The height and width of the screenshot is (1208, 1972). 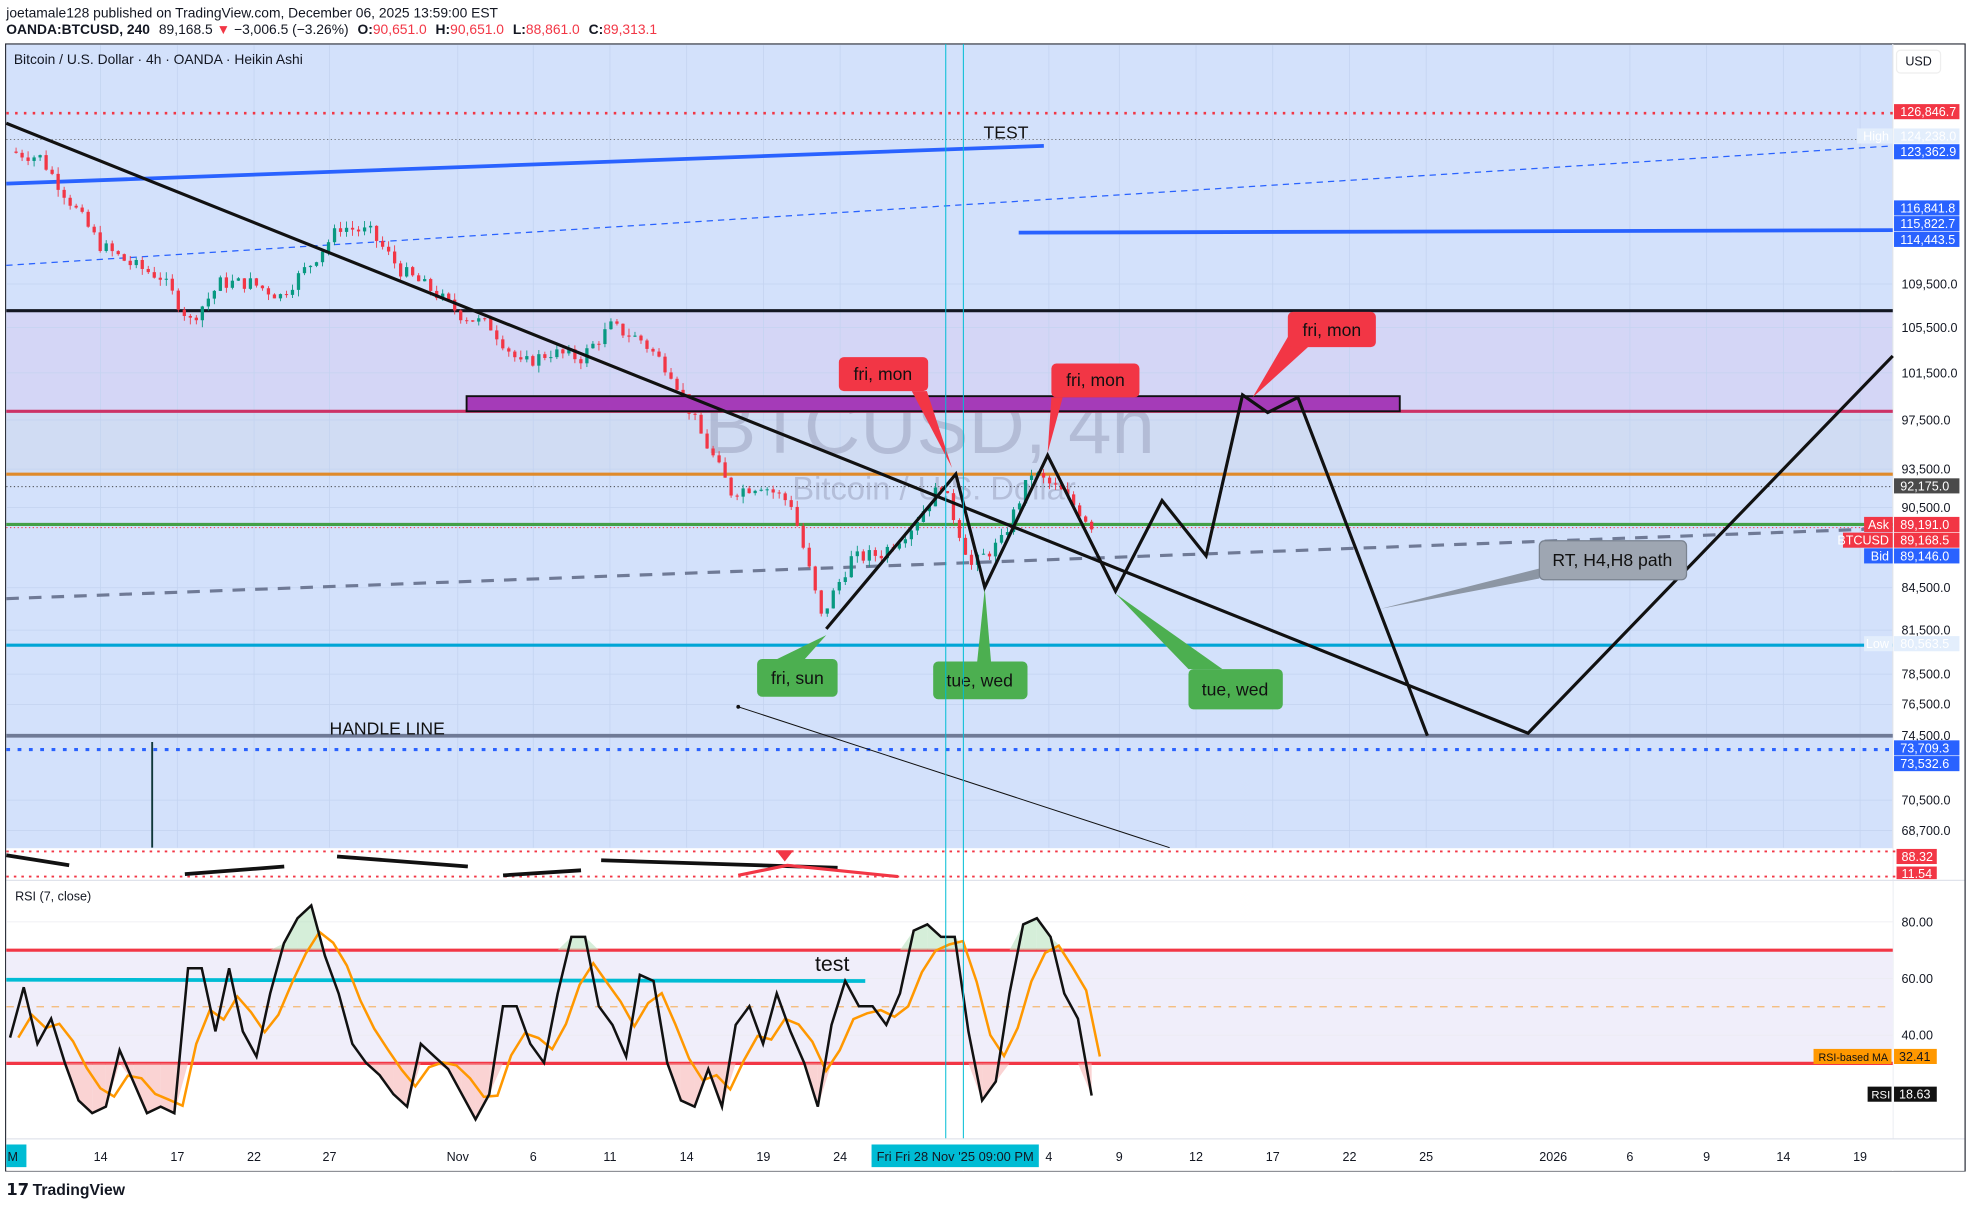 What do you see at coordinates (954, 777) in the screenshot?
I see `thin-trendline` at bounding box center [954, 777].